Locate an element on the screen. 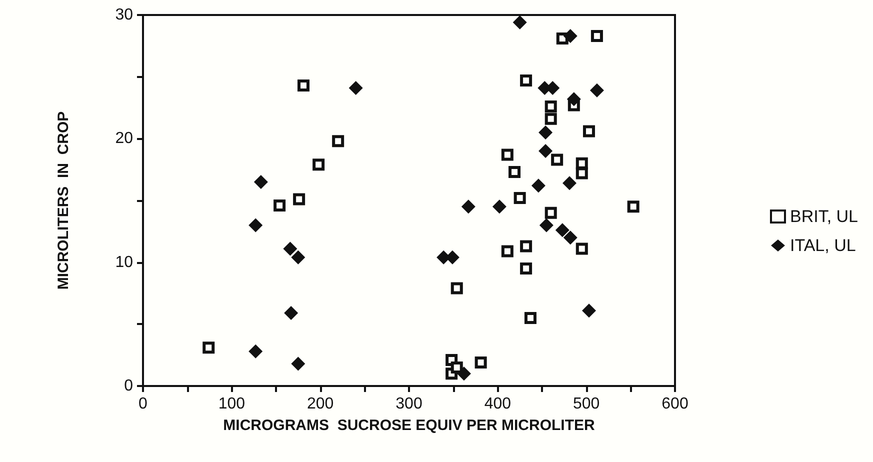  x-axis-title: MICROGRAMS SUCROSE EQUIV PER MICROLITER is located at coordinates (409, 425).